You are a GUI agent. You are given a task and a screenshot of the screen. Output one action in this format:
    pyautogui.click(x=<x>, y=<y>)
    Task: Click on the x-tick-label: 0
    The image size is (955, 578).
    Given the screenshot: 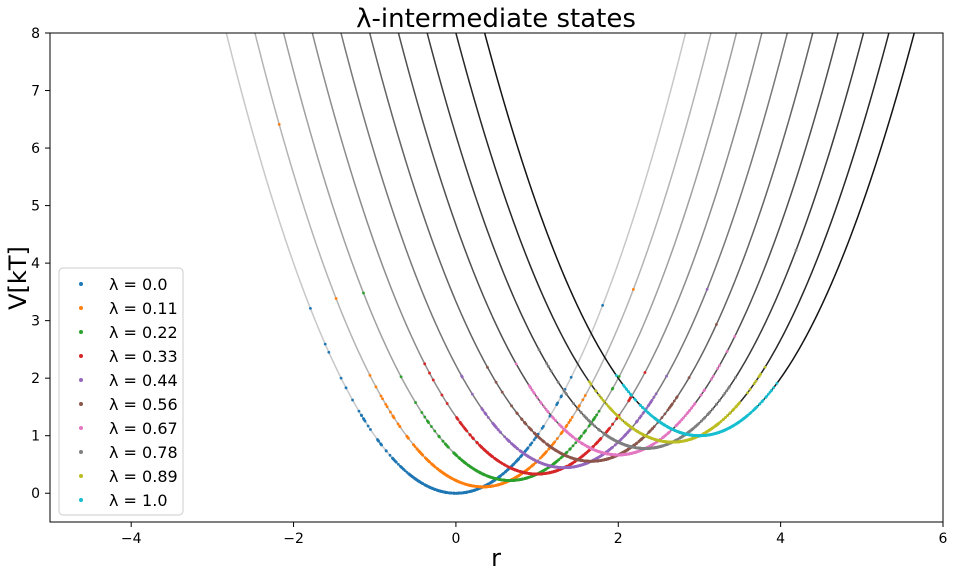 What is the action you would take?
    pyautogui.click(x=455, y=539)
    